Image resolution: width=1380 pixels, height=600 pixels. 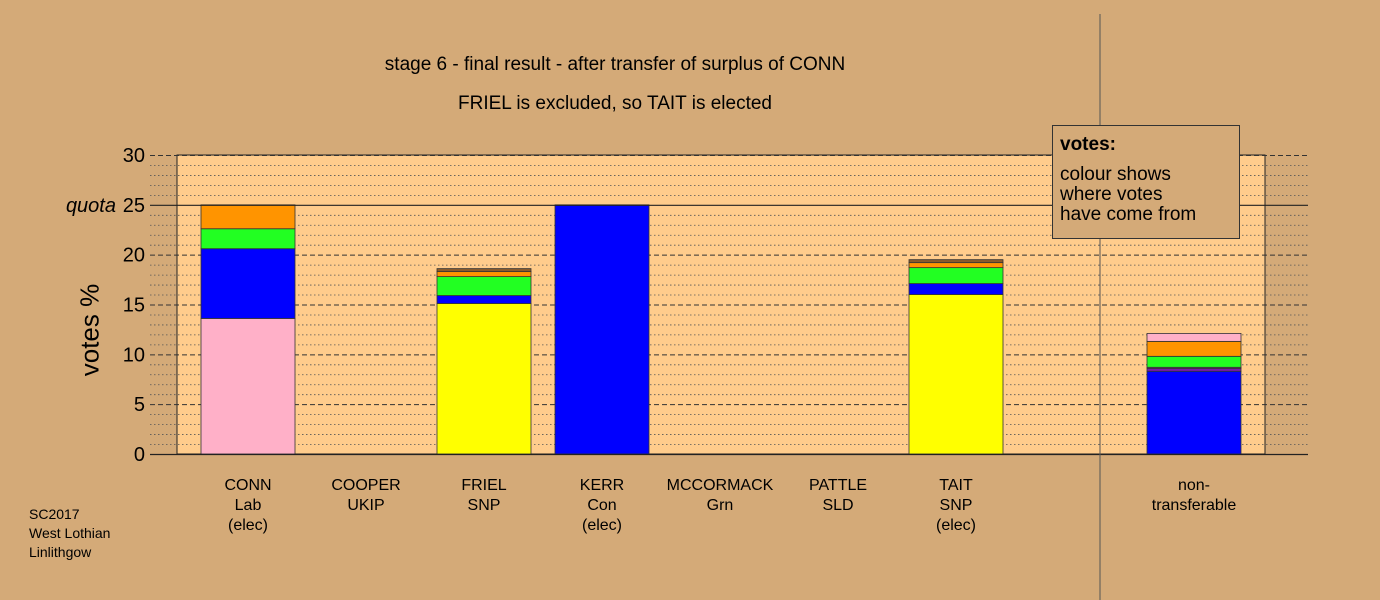 I want to click on legend-line: have come from, so click(x=1128, y=214).